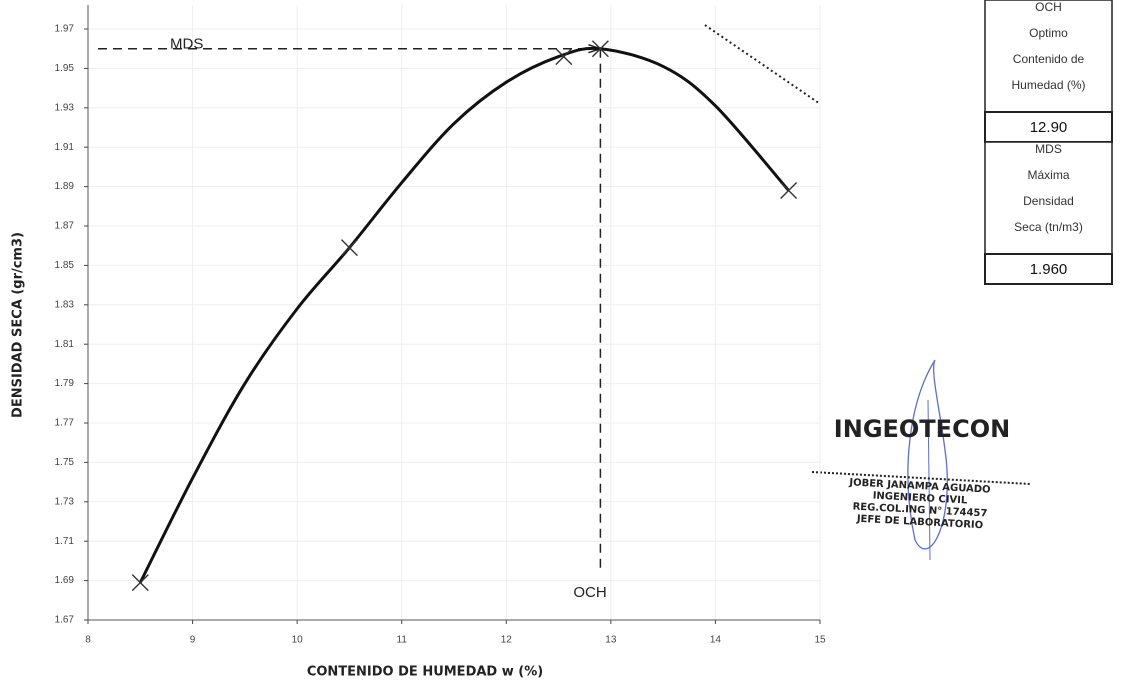 The width and height of the screenshot is (1126, 692). What do you see at coordinates (820, 640) in the screenshot?
I see `x-tick-label: 15` at bounding box center [820, 640].